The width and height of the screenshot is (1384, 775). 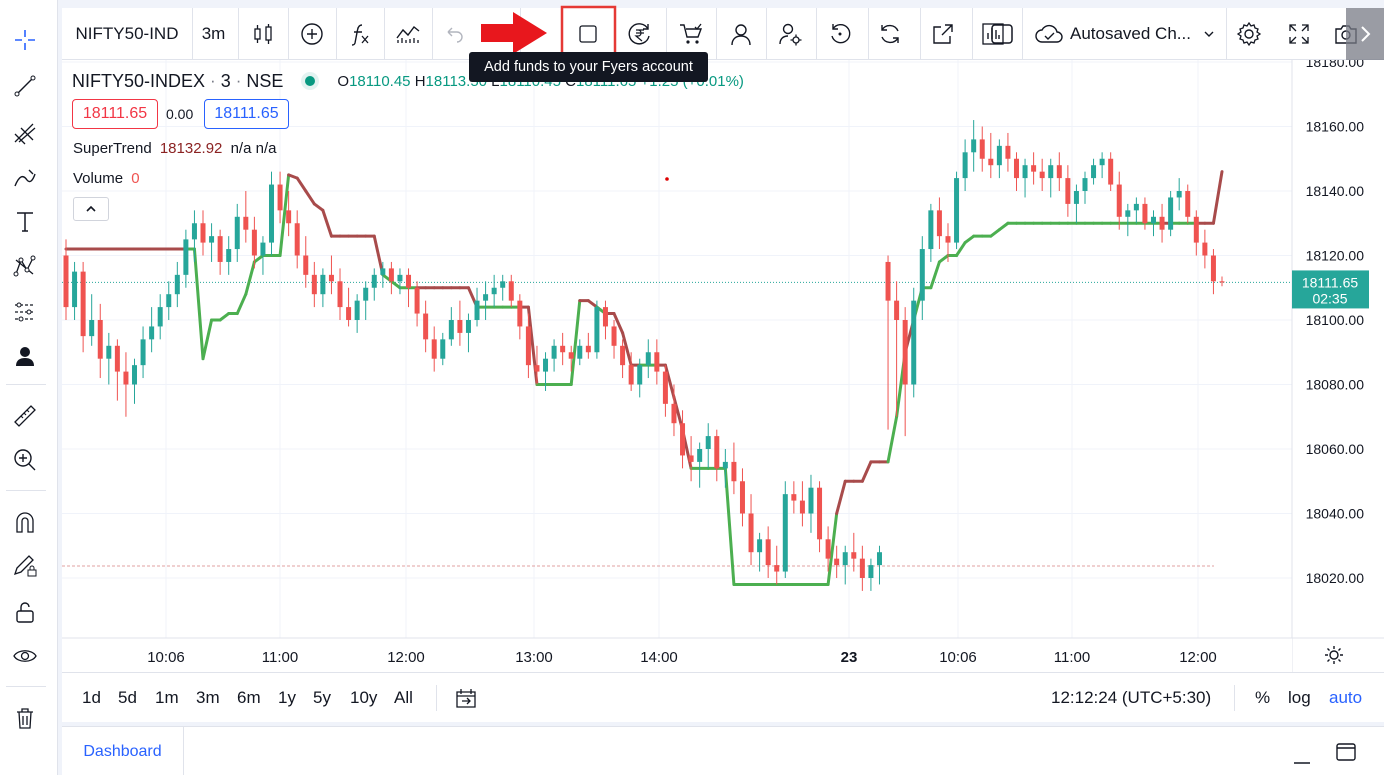 I want to click on popout-button, so click(x=943, y=34).